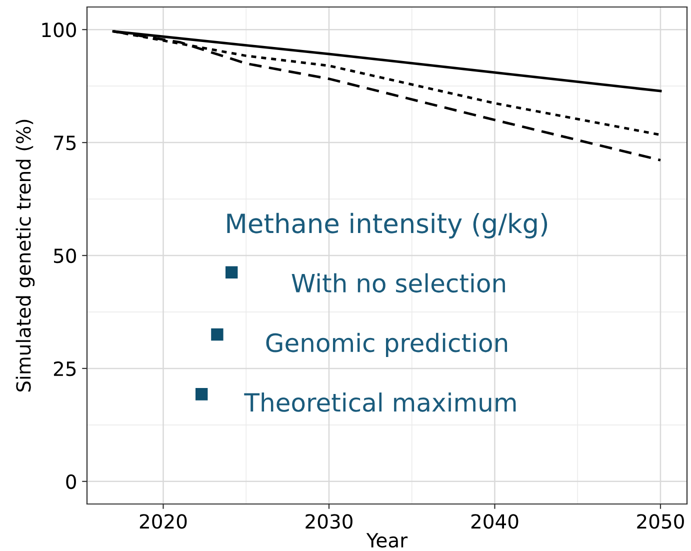 The width and height of the screenshot is (691, 551). I want to click on annotation: Methane intensity (g/kg), so click(387, 225).